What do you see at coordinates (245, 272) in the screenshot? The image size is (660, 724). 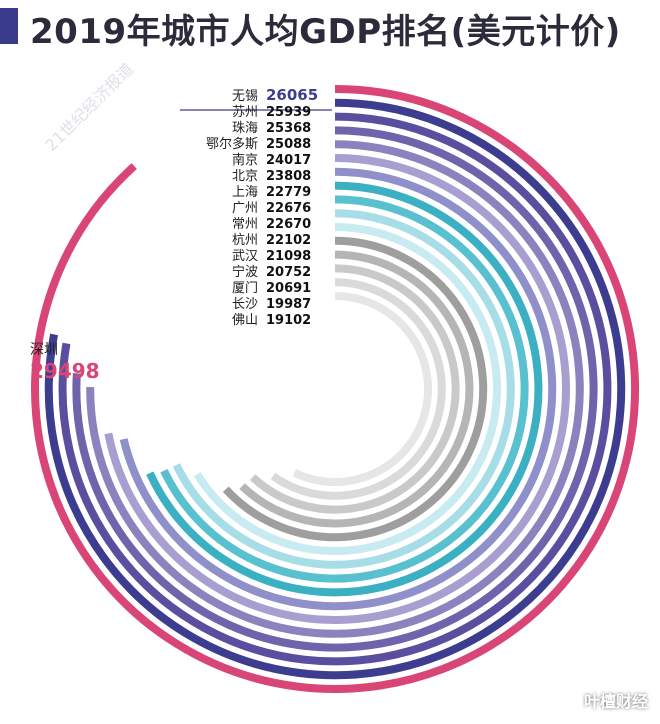 I see `city-label: 宁波` at bounding box center [245, 272].